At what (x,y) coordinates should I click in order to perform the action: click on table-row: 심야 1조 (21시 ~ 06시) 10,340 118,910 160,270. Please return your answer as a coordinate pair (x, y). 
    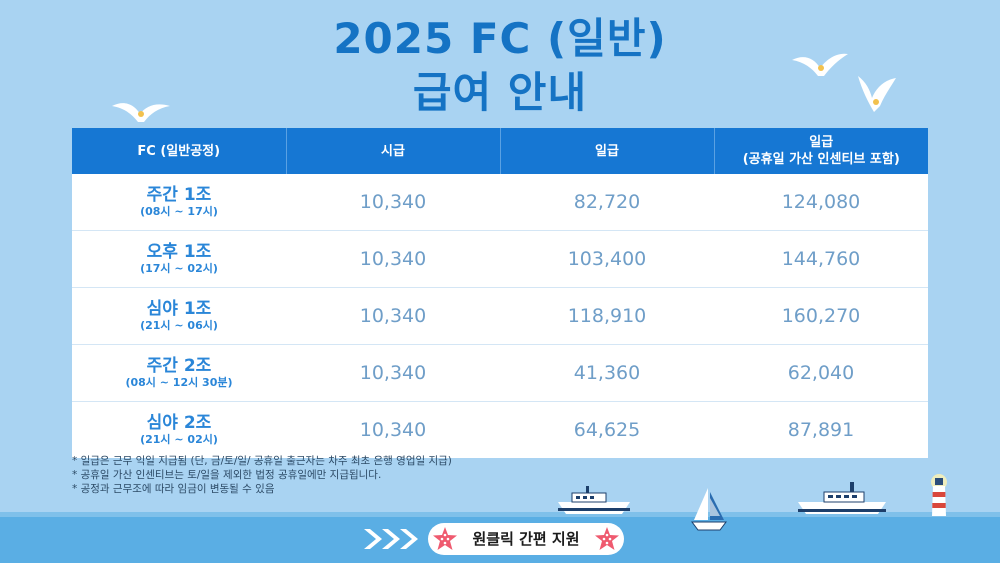
    Looking at the image, I should click on (500, 316).